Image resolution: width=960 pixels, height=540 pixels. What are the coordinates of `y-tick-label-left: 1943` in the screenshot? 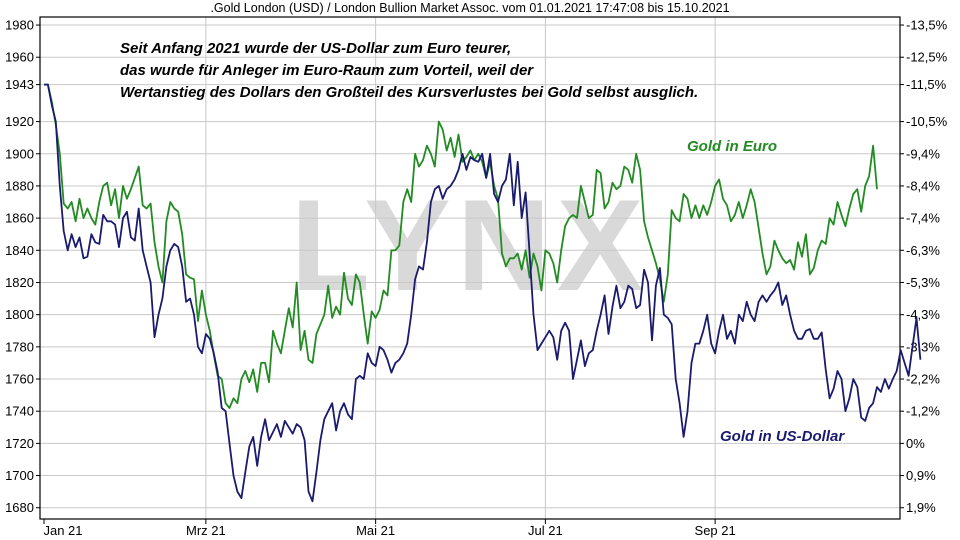 It's located at (19, 84).